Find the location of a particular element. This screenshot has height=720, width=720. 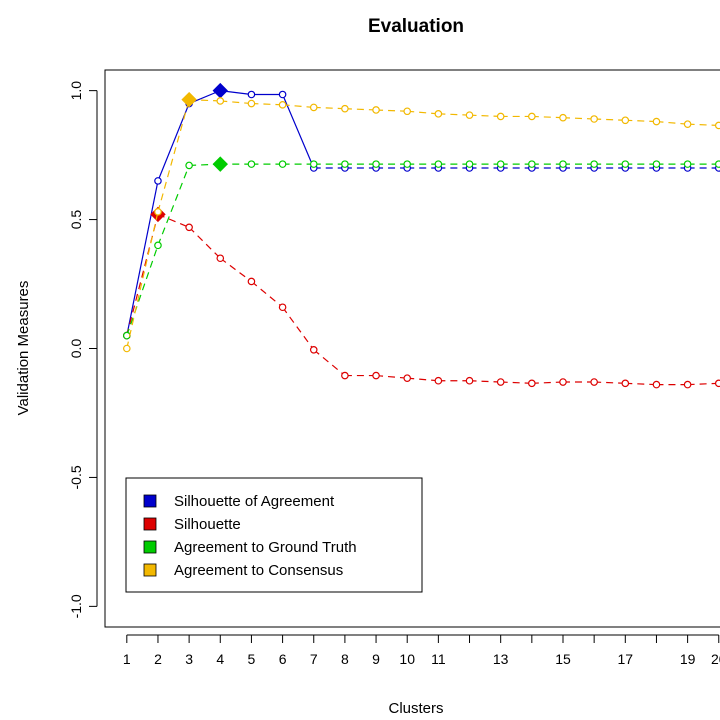

chart-title: Evaluation is located at coordinates (416, 26).